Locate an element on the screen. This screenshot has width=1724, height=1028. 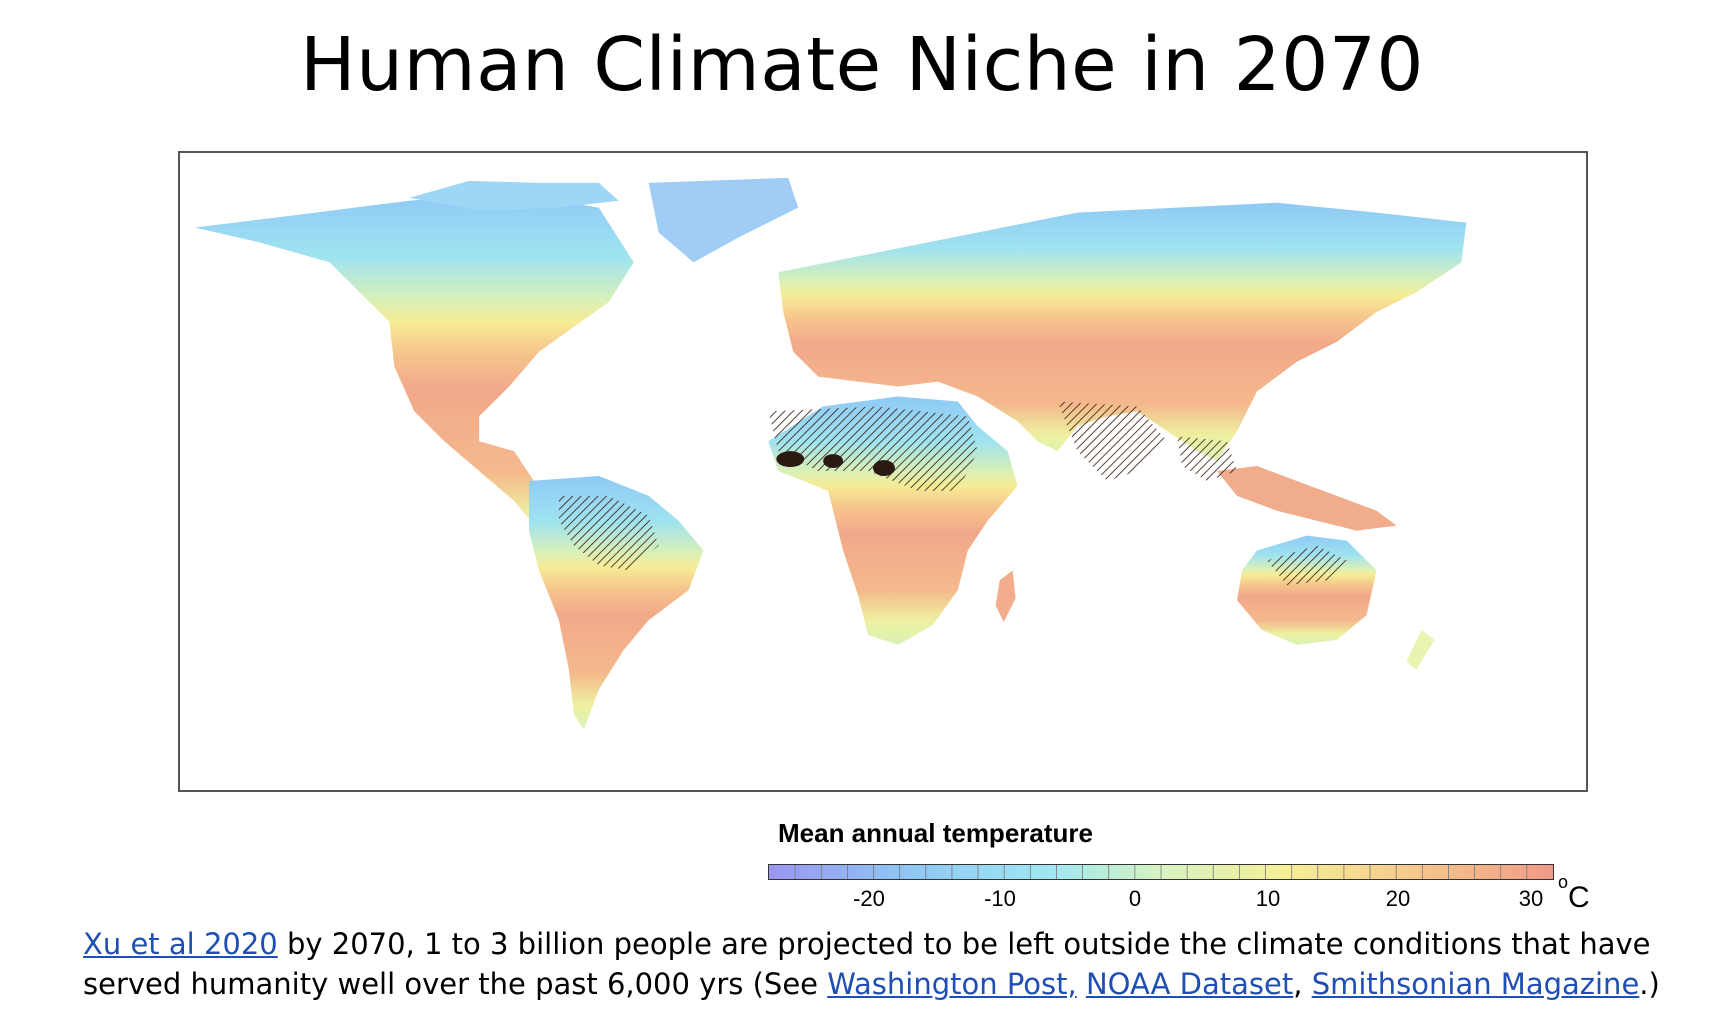
noaa-dataset-link: NOAA Dataset is located at coordinates (1189, 984).